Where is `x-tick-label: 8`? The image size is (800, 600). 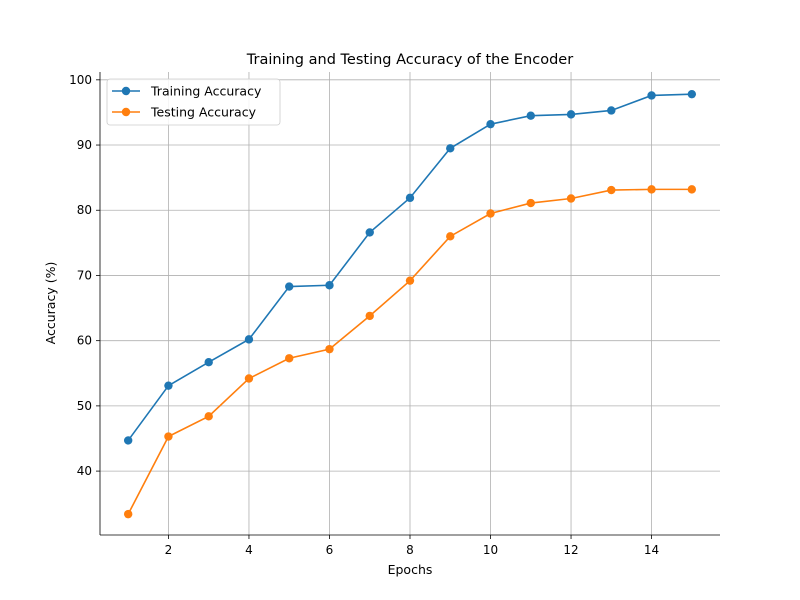 x-tick-label: 8 is located at coordinates (410, 550).